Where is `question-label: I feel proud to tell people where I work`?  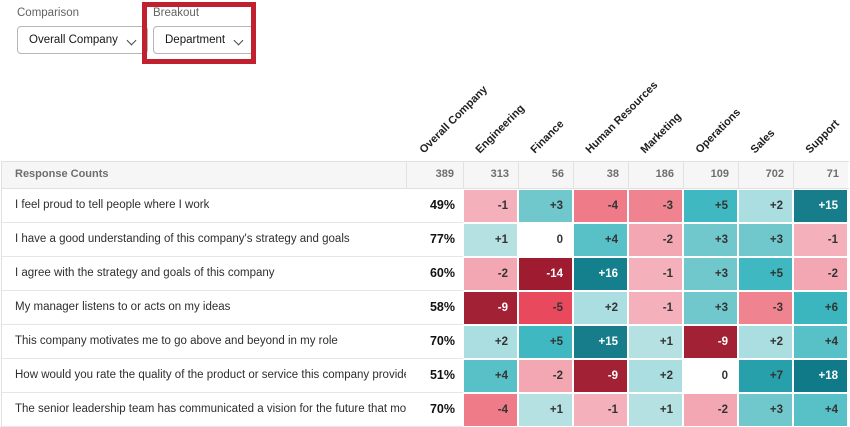 question-label: I feel proud to tell people where I work is located at coordinates (204, 206).